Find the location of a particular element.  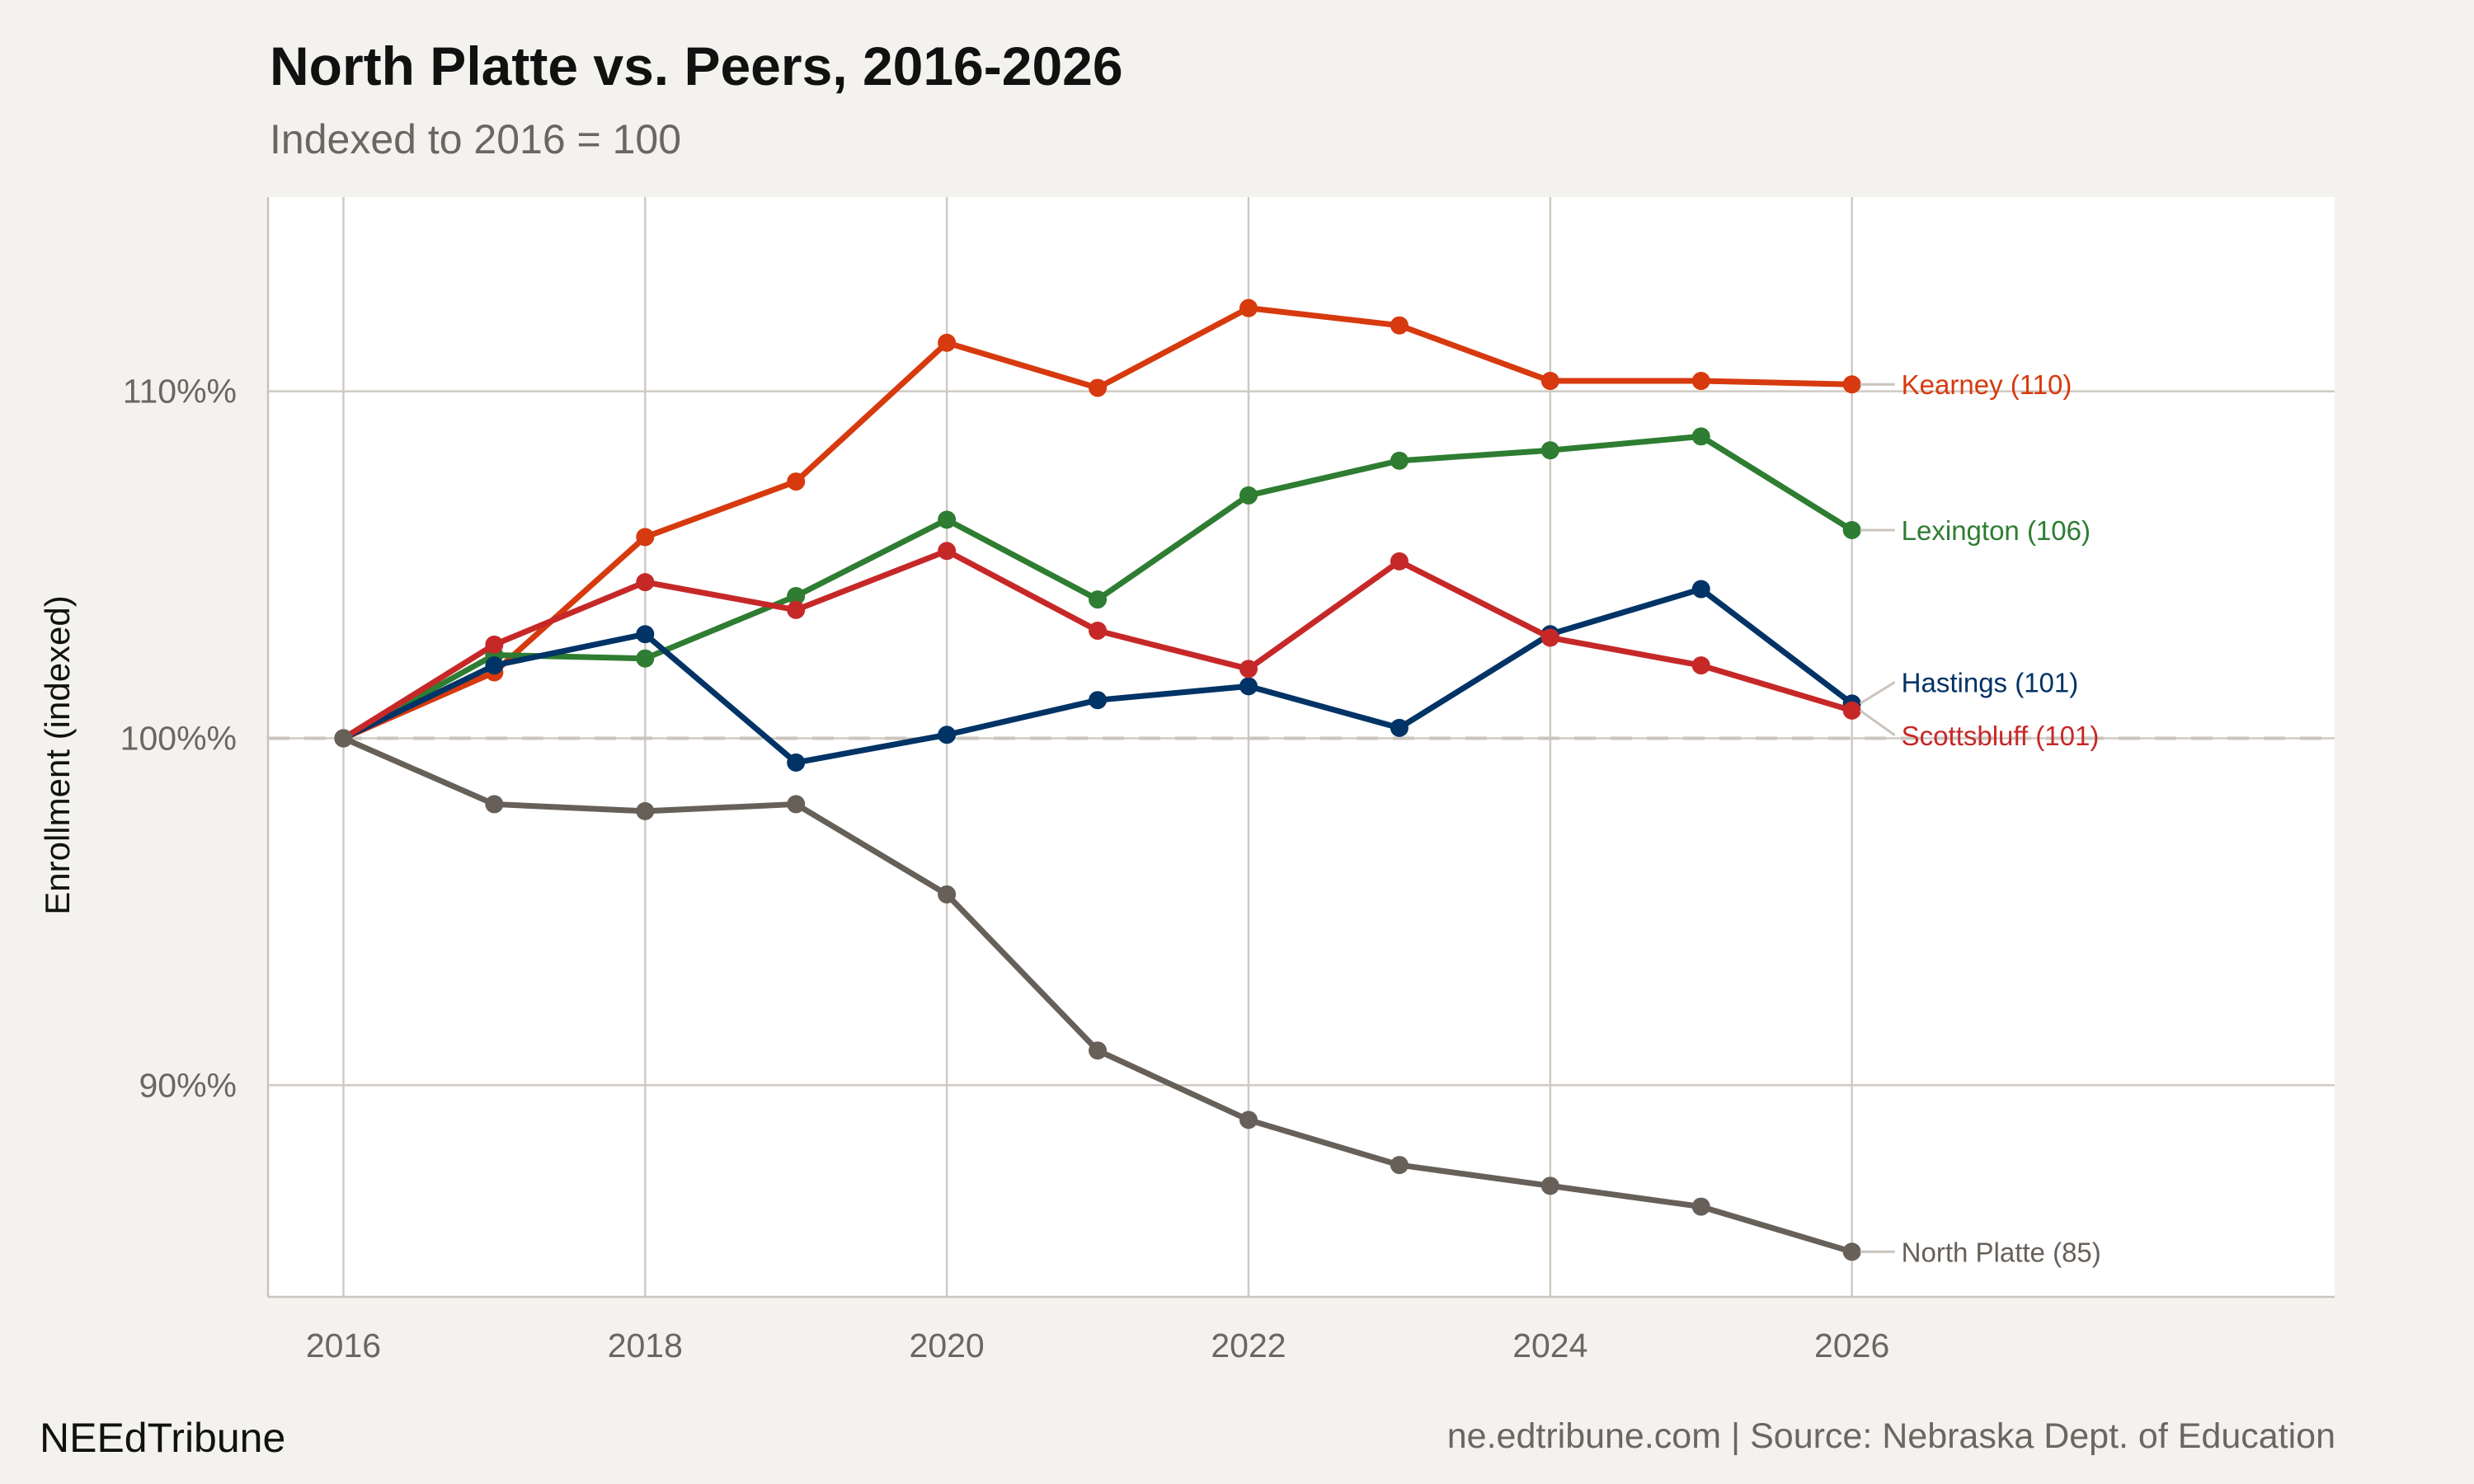

x-tick-label: 2016 is located at coordinates (343, 1345).